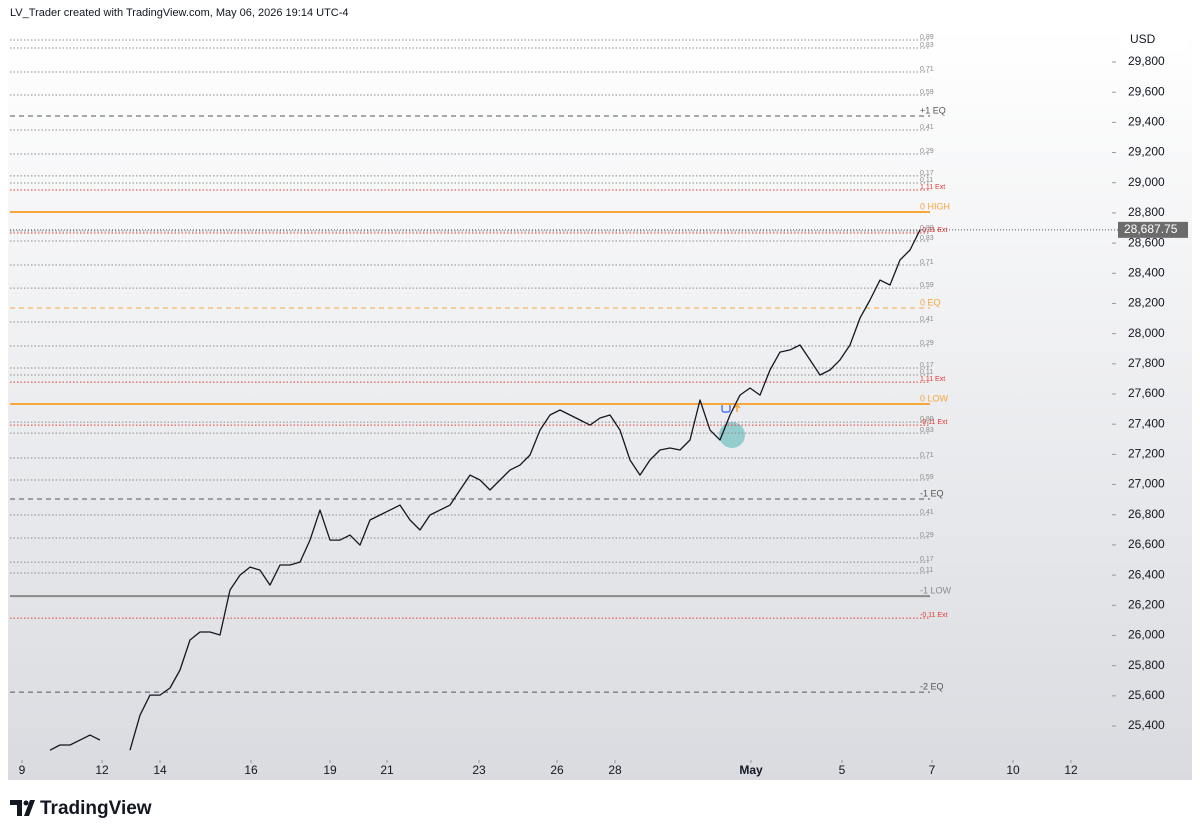  Describe the element at coordinates (1146, 182) in the screenshot. I see `y-tick-label: 29,000` at that location.